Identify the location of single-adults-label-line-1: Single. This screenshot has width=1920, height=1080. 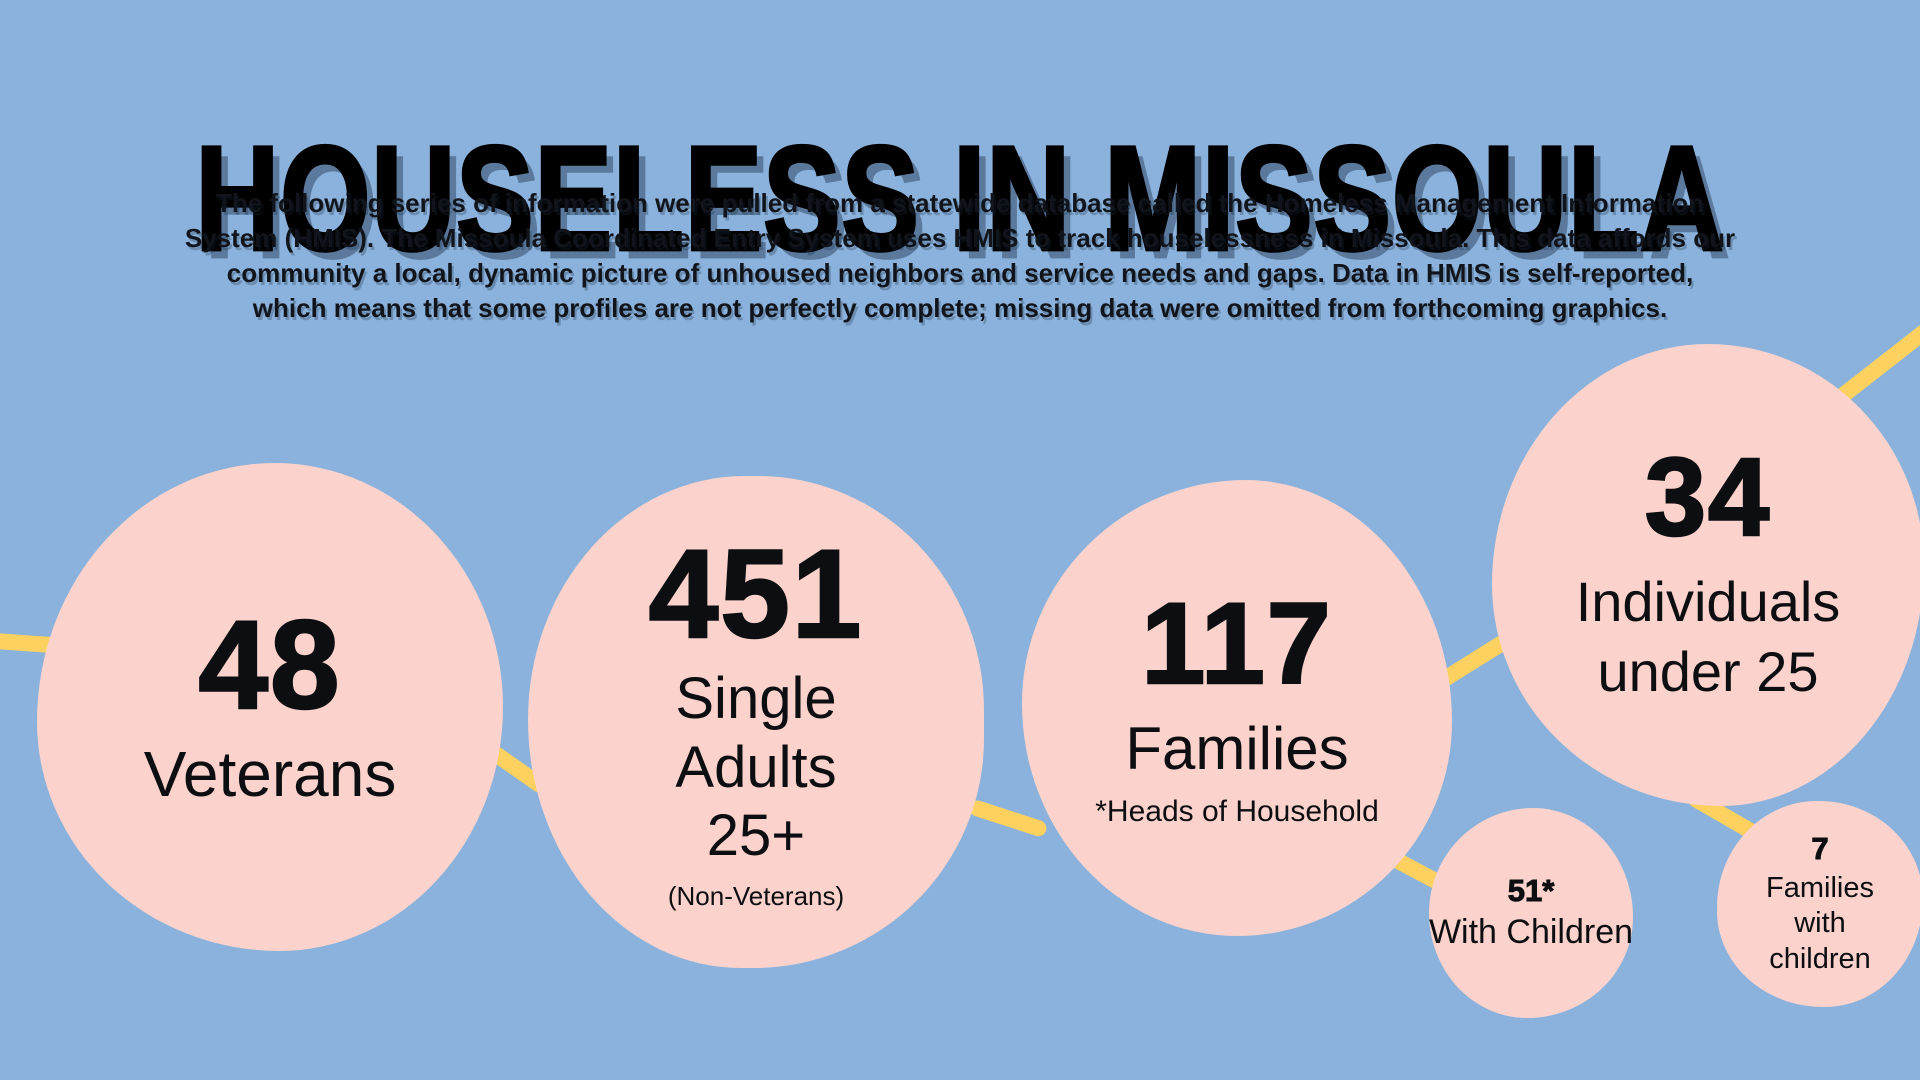
(756, 699).